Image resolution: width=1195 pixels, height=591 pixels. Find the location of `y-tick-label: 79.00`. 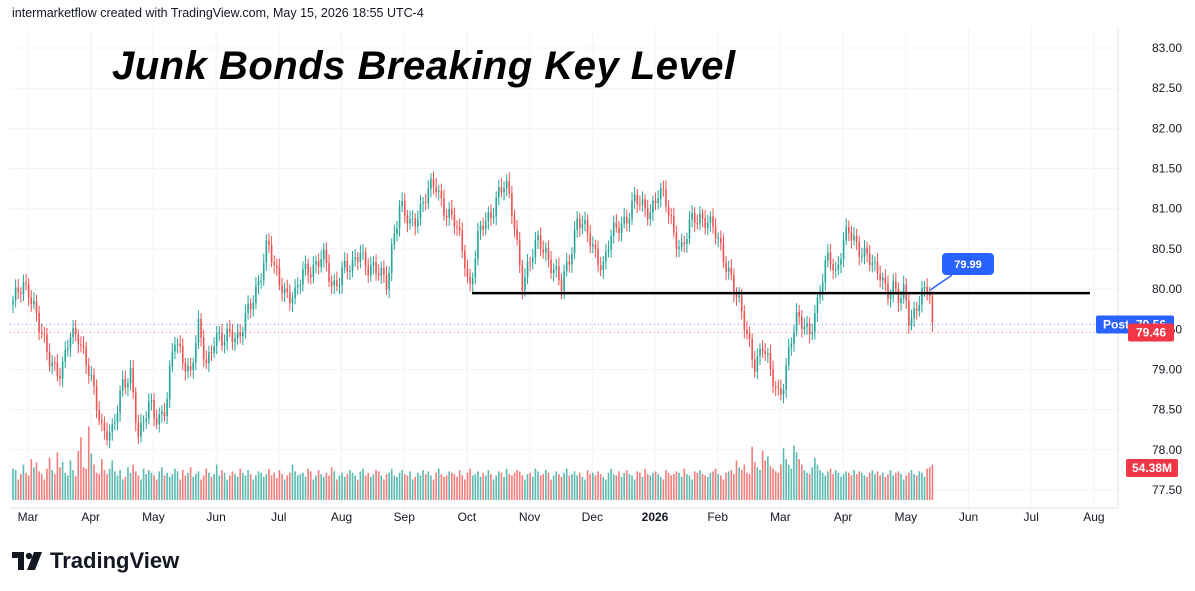

y-tick-label: 79.00 is located at coordinates (1167, 369).